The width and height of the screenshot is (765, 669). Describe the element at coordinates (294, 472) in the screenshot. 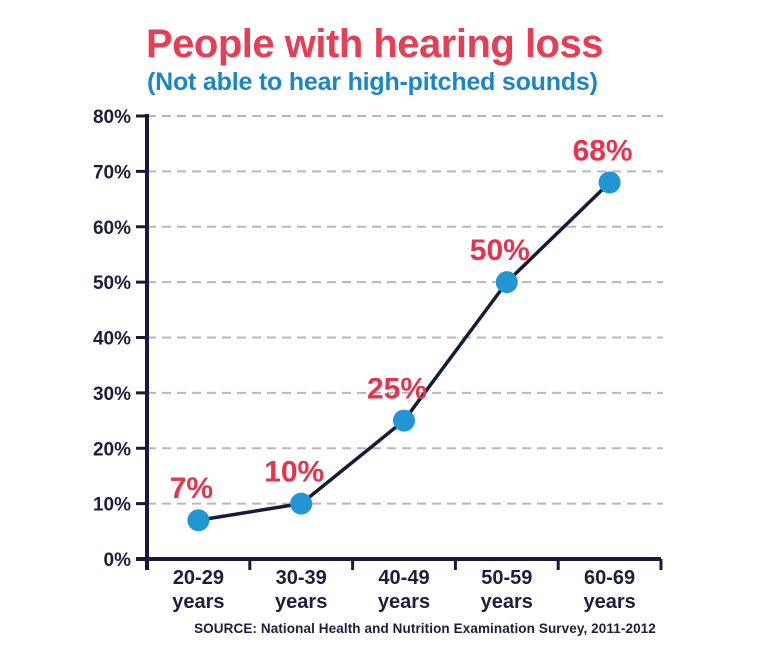

I see `point-value-label: 10%` at that location.